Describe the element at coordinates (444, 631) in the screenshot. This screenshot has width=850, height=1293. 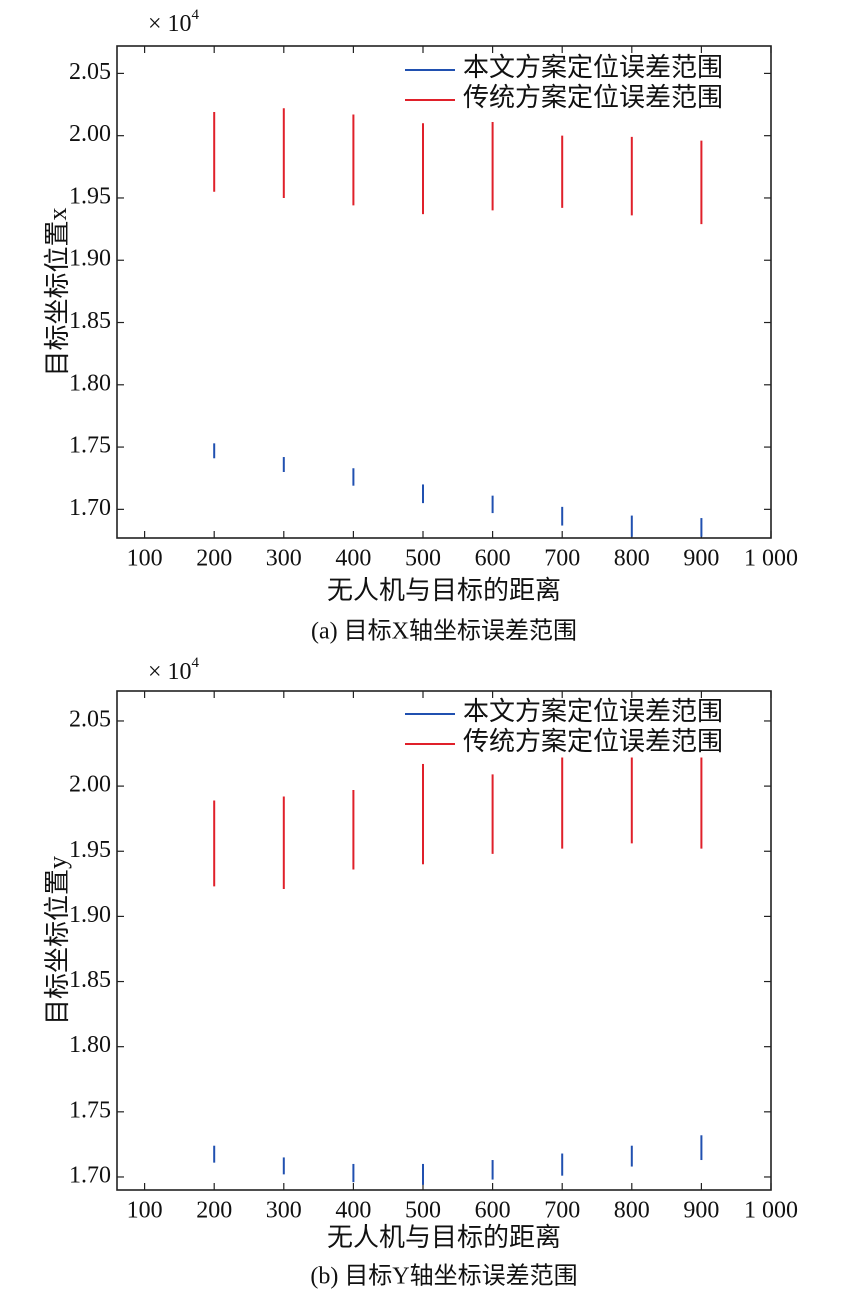
I see `caption: (a) 目标X轴坐标误差范围` at that location.